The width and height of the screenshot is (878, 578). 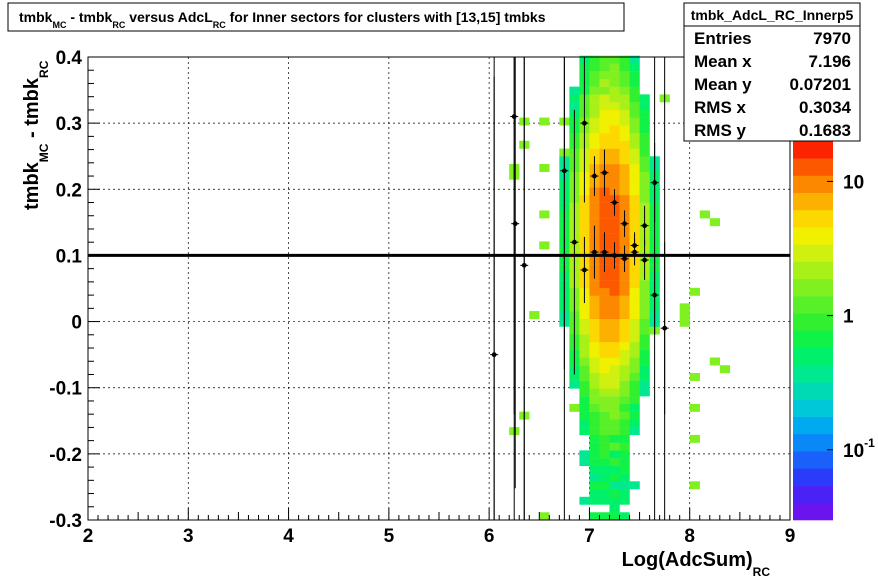 What do you see at coordinates (851, 317) in the screenshot?
I see `color-palette-labels: 10 1 10-1` at bounding box center [851, 317].